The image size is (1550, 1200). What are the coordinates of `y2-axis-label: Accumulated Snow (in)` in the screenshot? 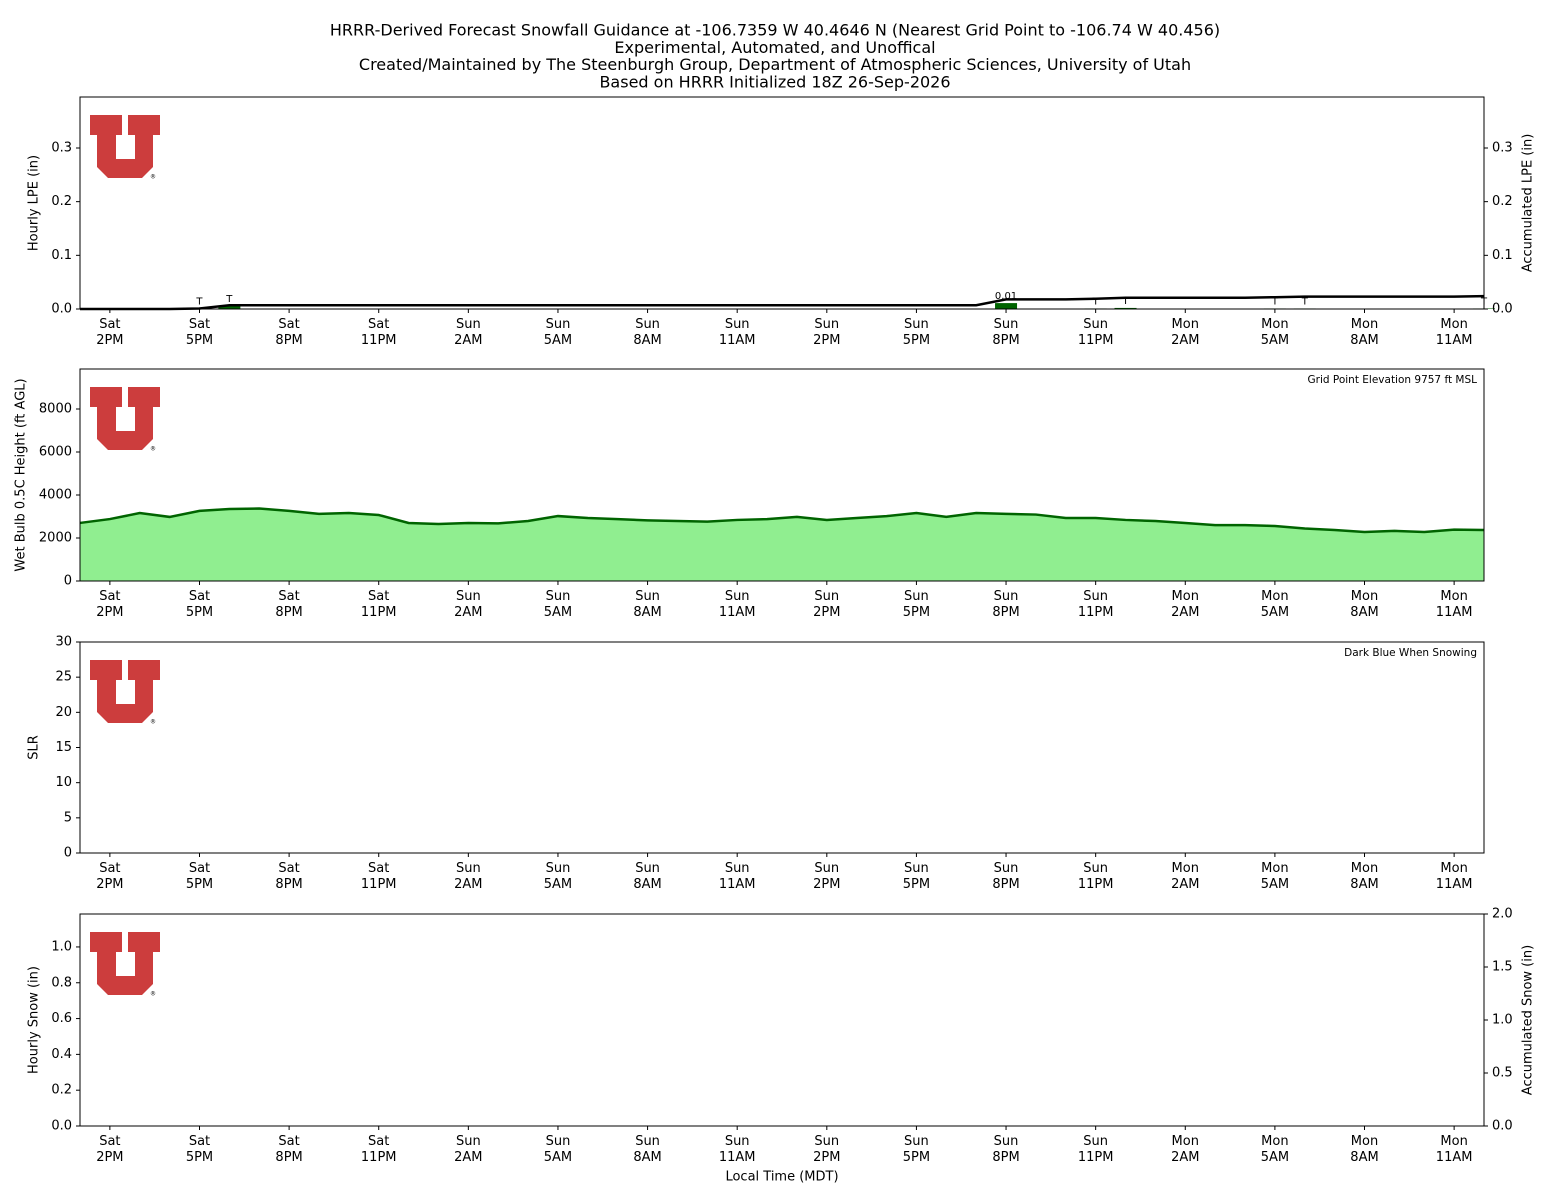 It's located at (1528, 1020).